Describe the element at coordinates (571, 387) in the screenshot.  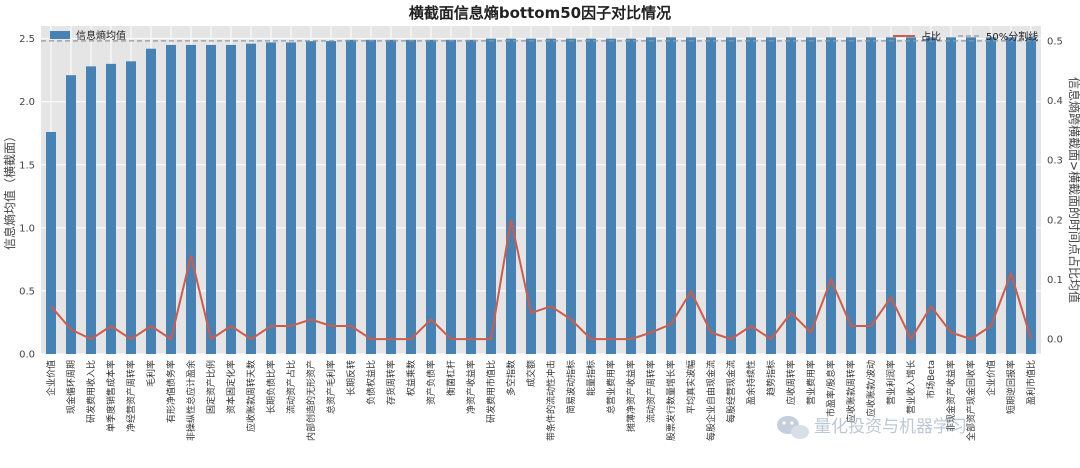
I see `x-tick-label: 简易波动指标` at that location.